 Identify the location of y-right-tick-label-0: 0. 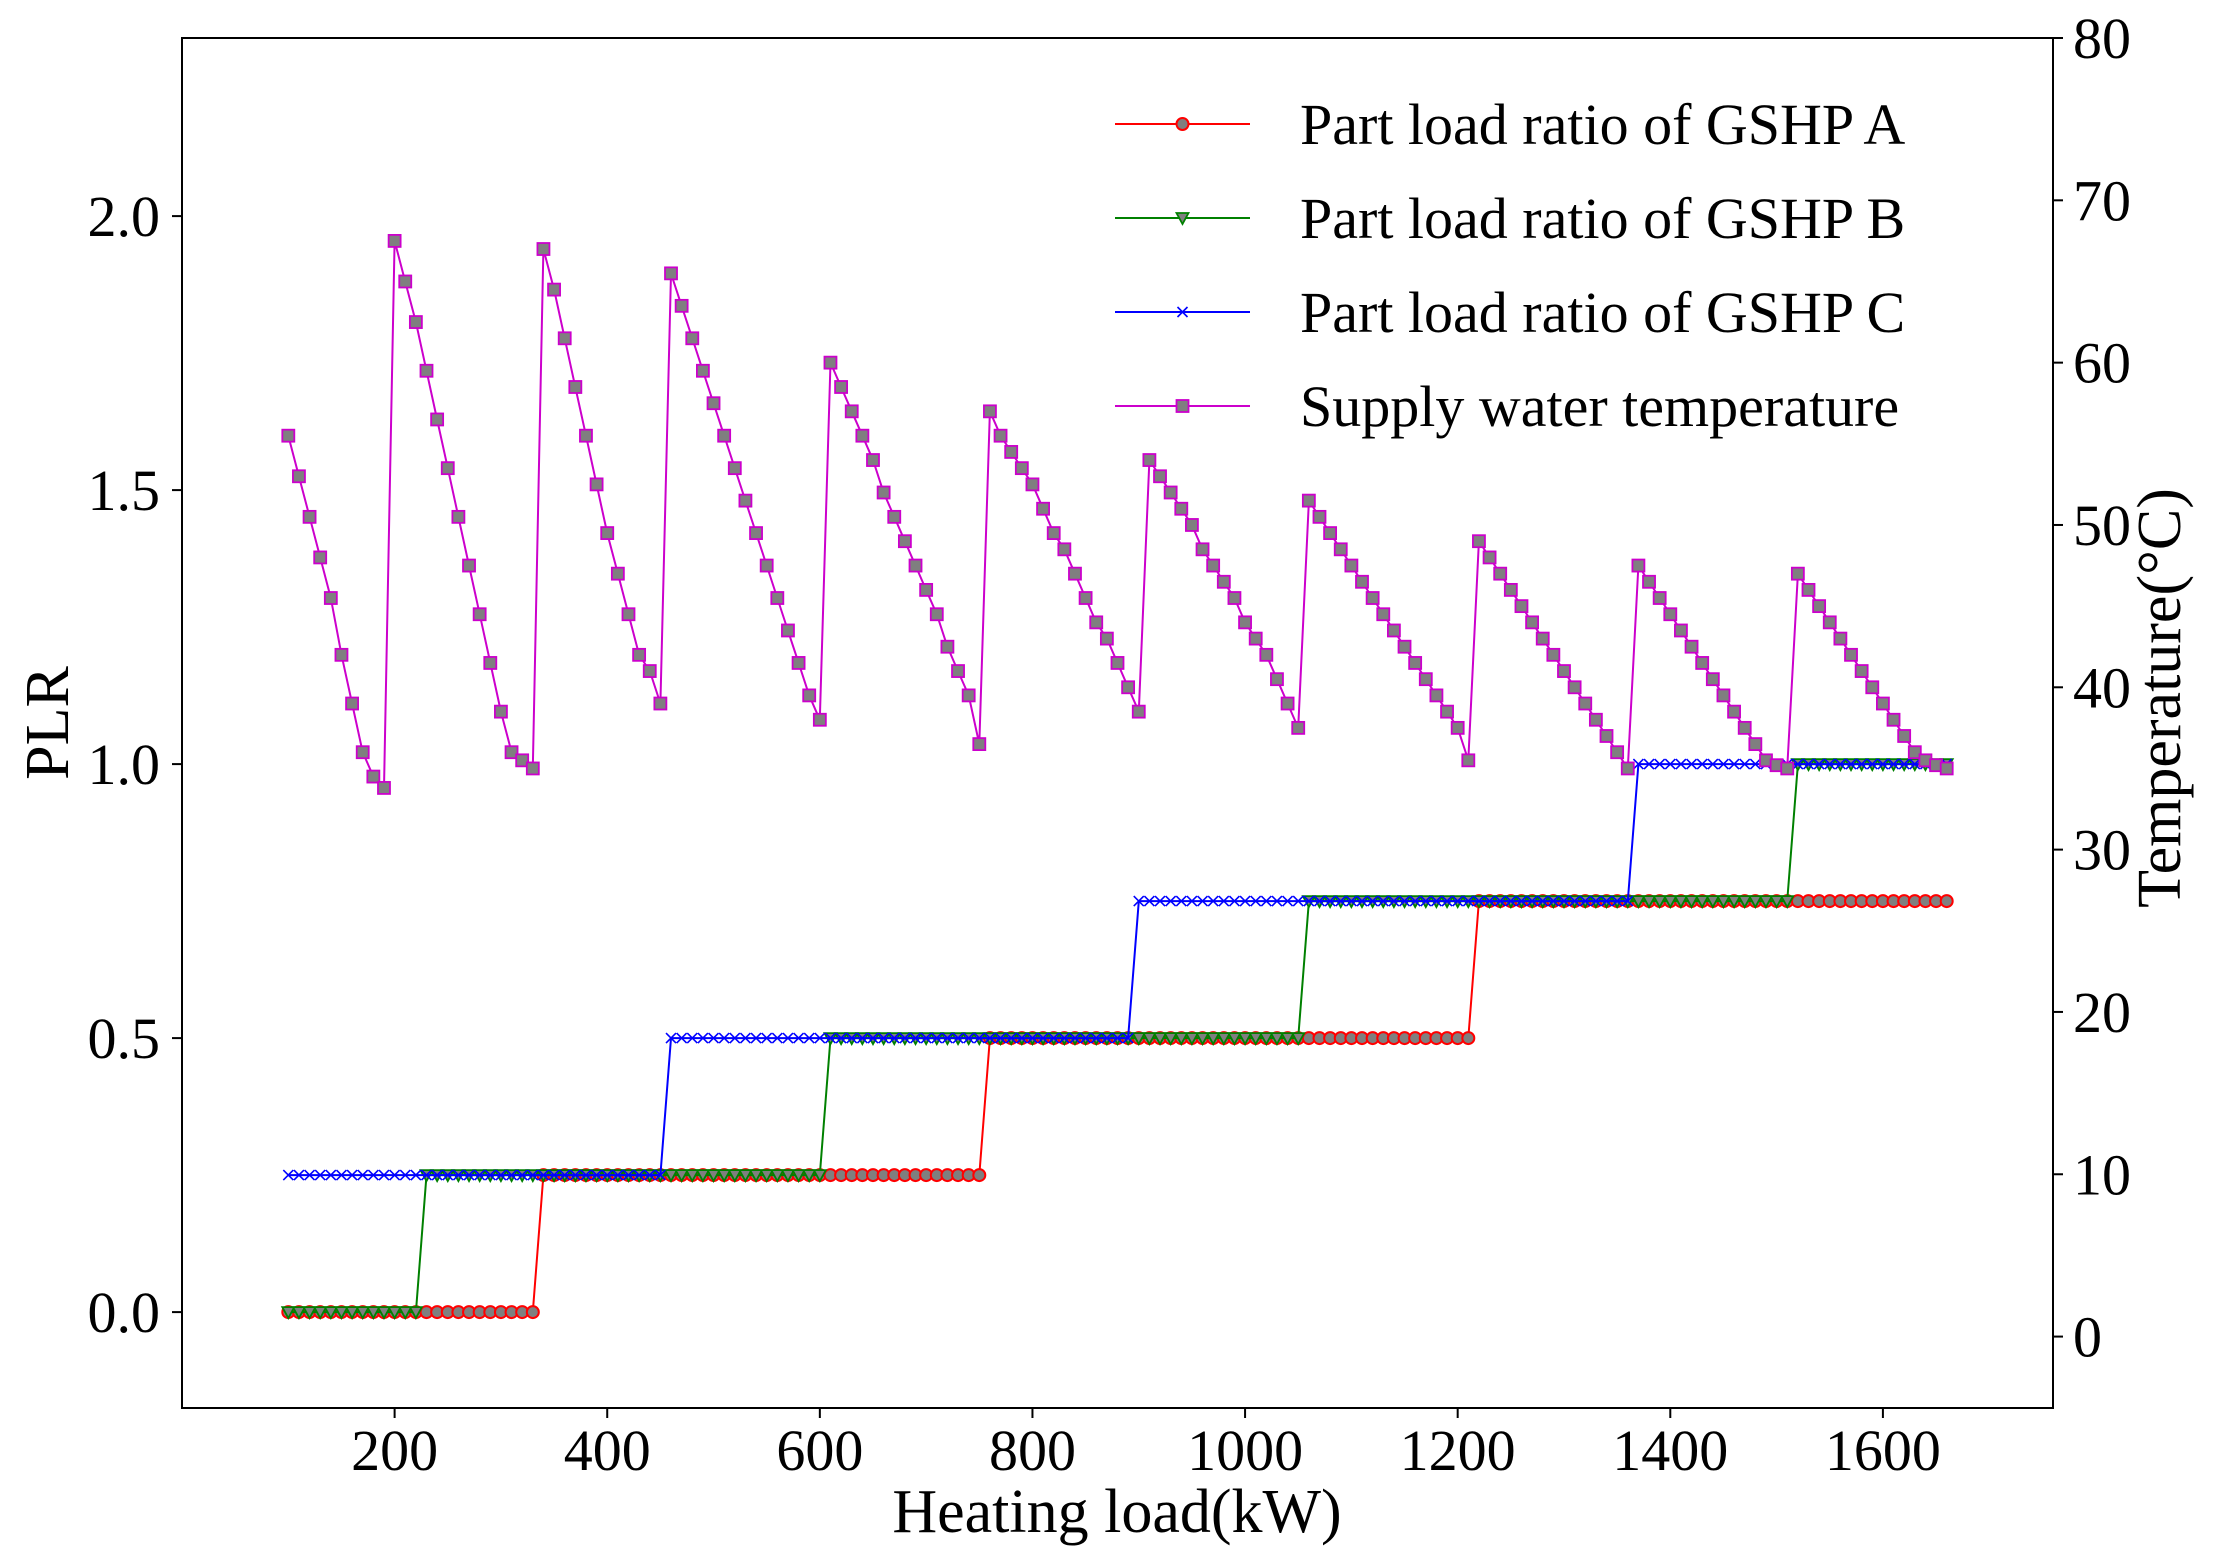
(2087, 1337).